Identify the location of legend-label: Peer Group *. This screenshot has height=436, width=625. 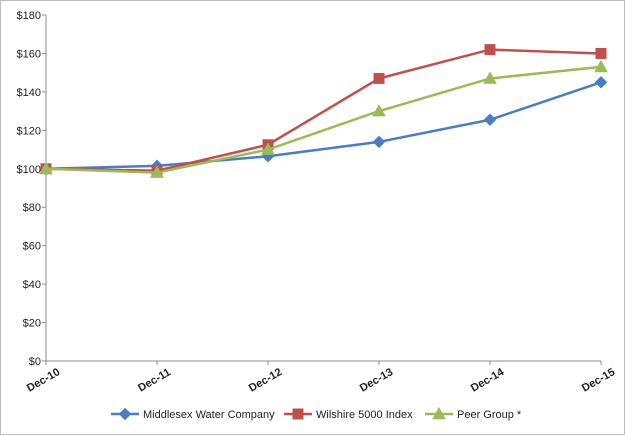
(489, 415).